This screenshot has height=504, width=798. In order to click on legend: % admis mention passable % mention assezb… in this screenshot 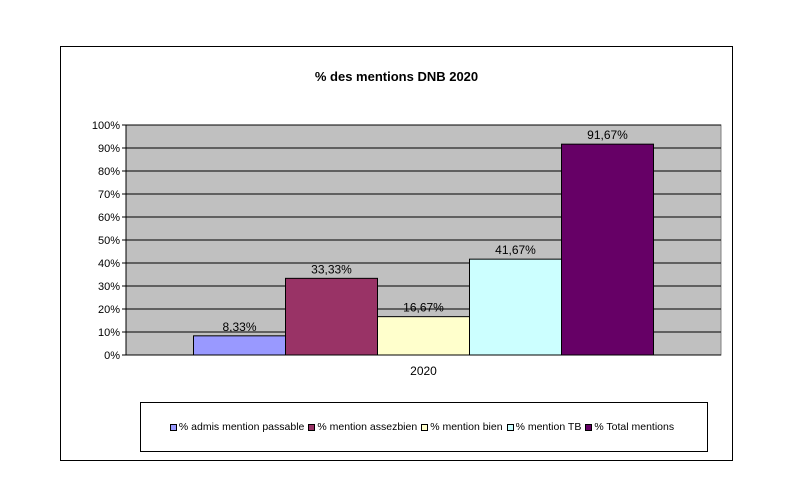, I will do `click(424, 427)`.